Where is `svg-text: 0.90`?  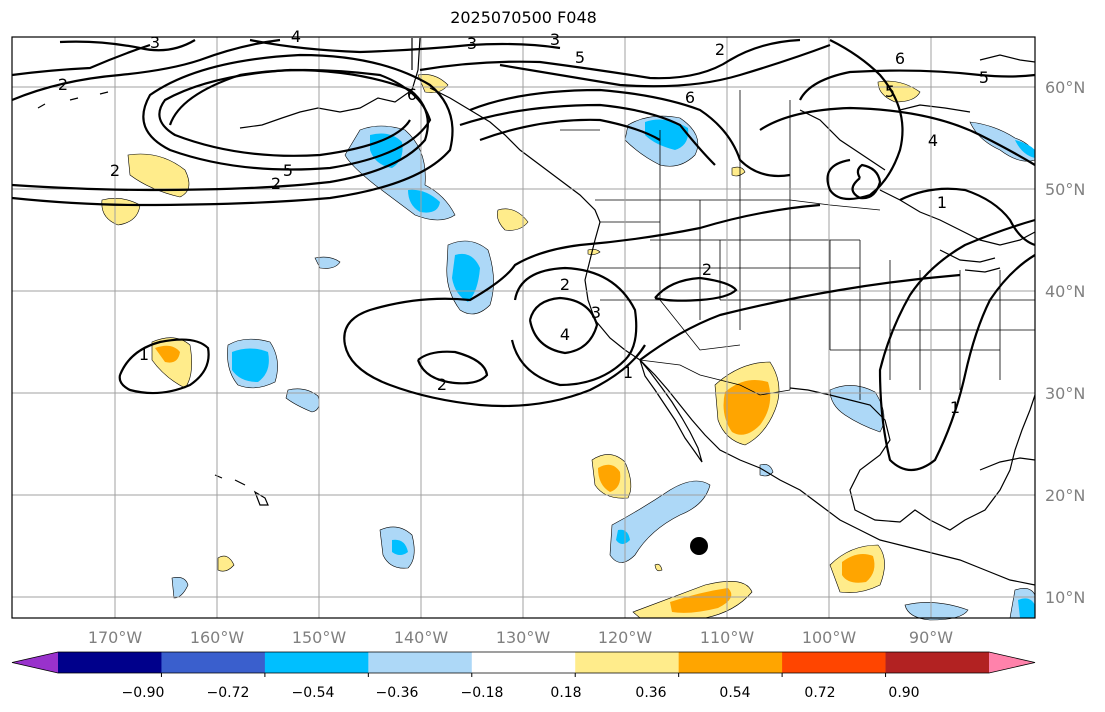 svg-text: 0.90 is located at coordinates (903, 693).